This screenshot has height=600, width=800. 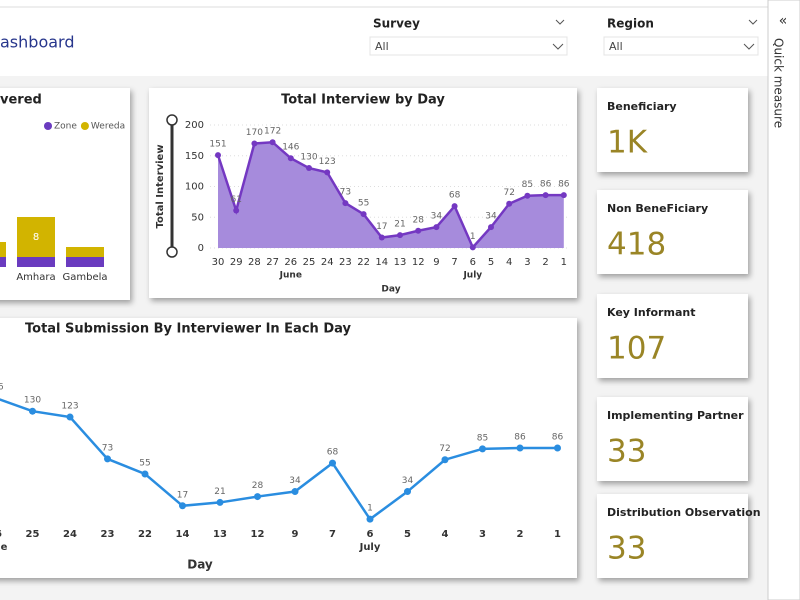 What do you see at coordinates (194, 187) in the screenshot?
I see `y-tick-label: 100` at bounding box center [194, 187].